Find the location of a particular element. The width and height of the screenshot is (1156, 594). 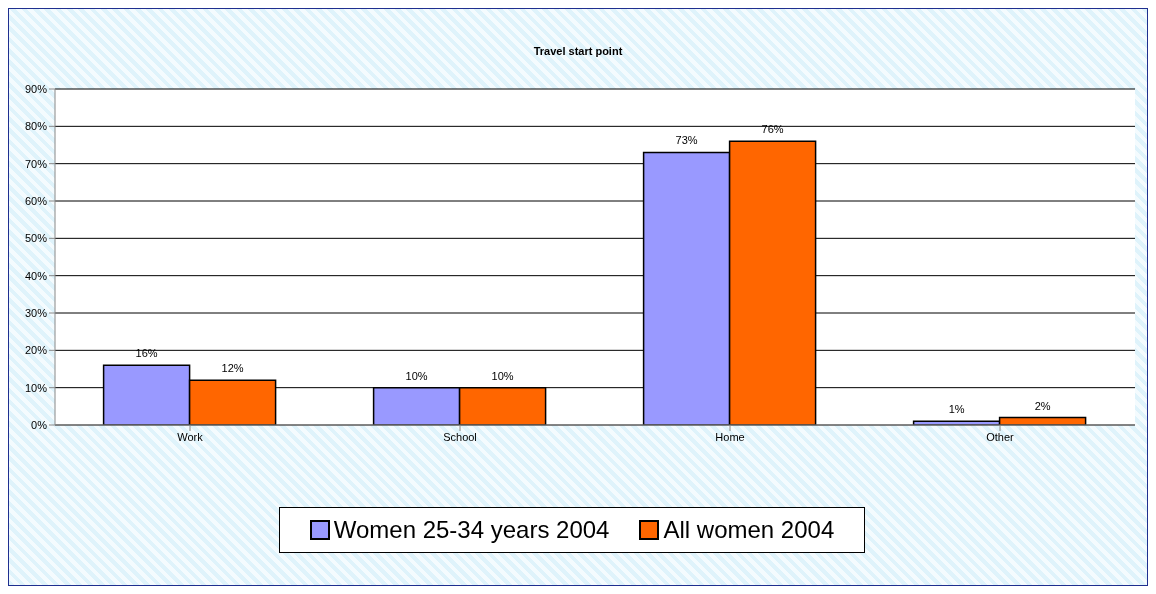

y-tick-label: 70% is located at coordinates (36, 163).